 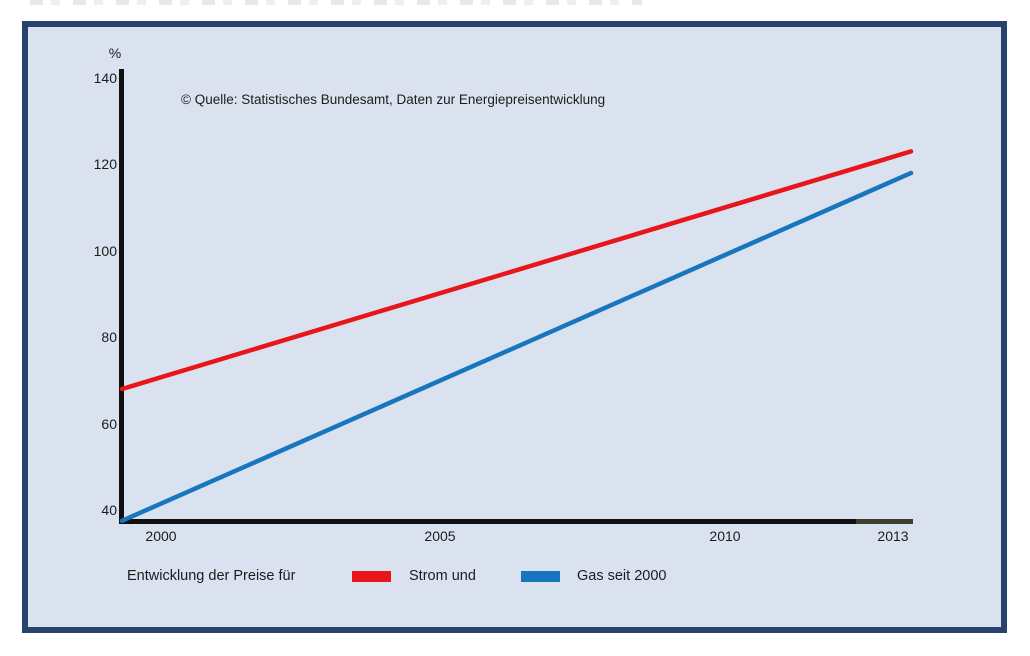 I want to click on strom-legend-label: Strom und, so click(x=442, y=576).